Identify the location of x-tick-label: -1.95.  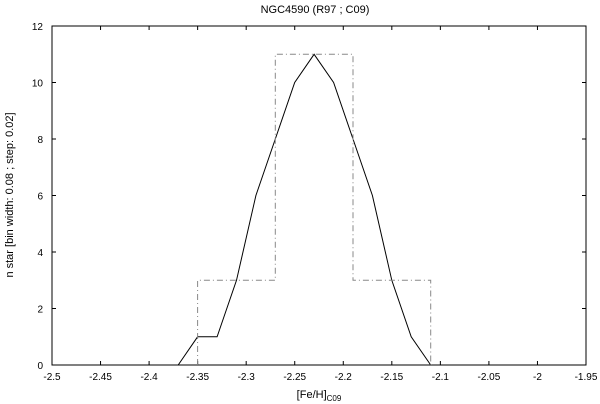
(586, 377).